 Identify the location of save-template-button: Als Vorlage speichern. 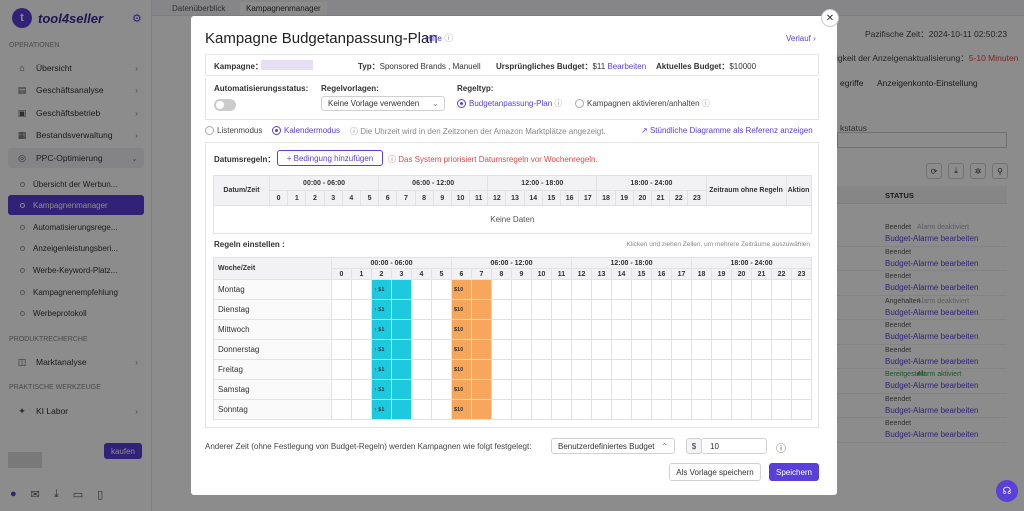
(715, 472).